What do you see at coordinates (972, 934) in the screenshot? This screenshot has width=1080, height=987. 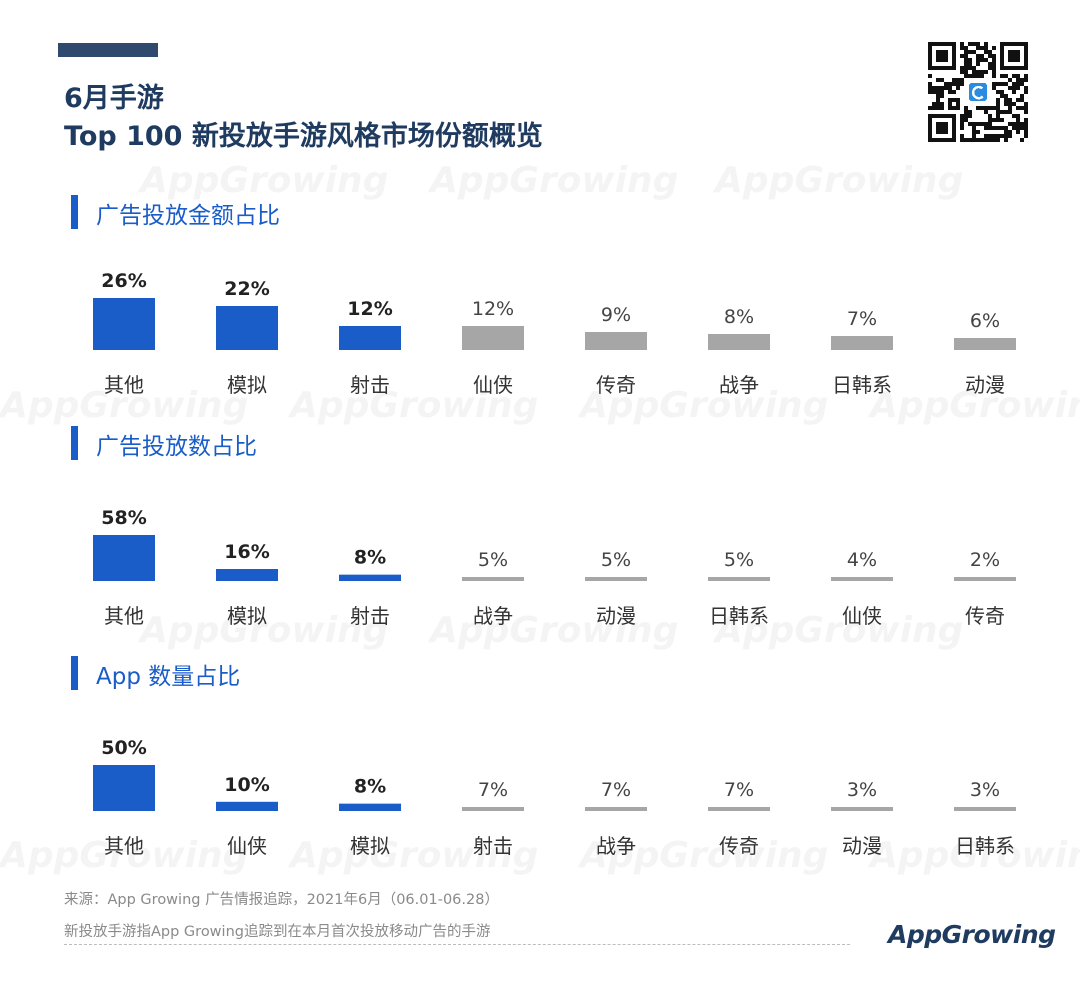 I see `appgrowing-logo: AppGrowing` at bounding box center [972, 934].